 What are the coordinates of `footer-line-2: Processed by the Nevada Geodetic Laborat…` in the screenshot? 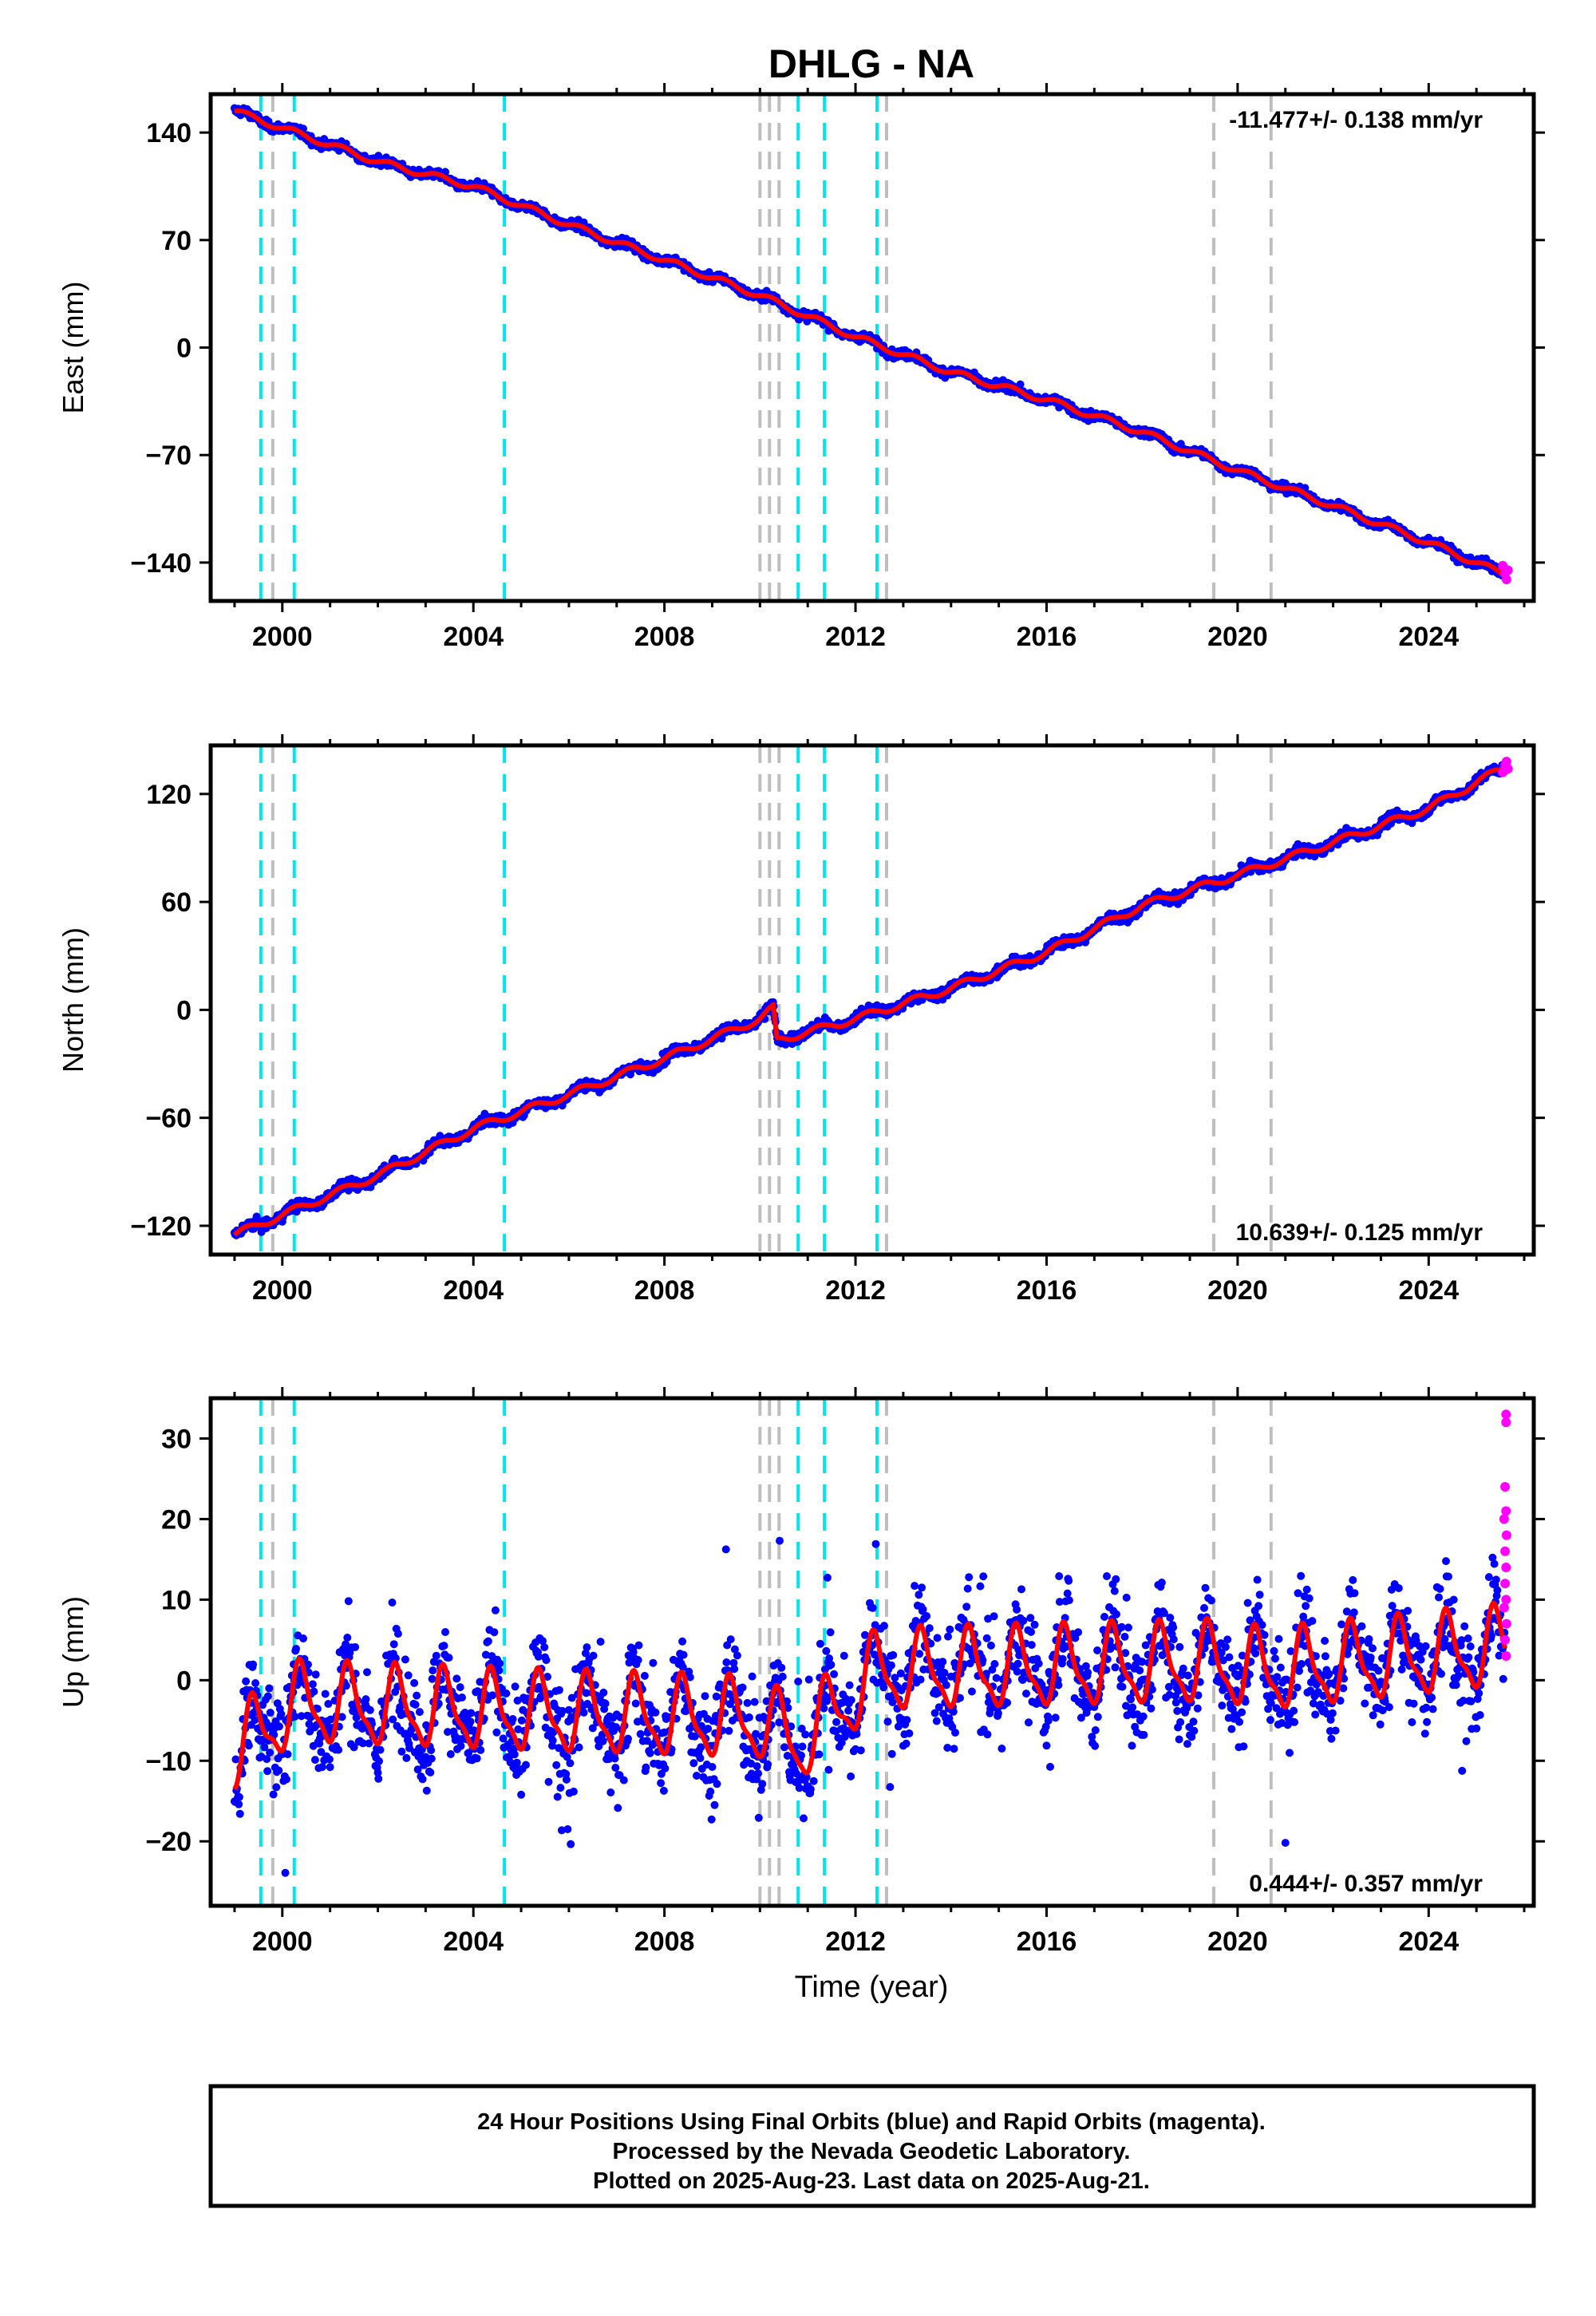 It's located at (872, 2151).